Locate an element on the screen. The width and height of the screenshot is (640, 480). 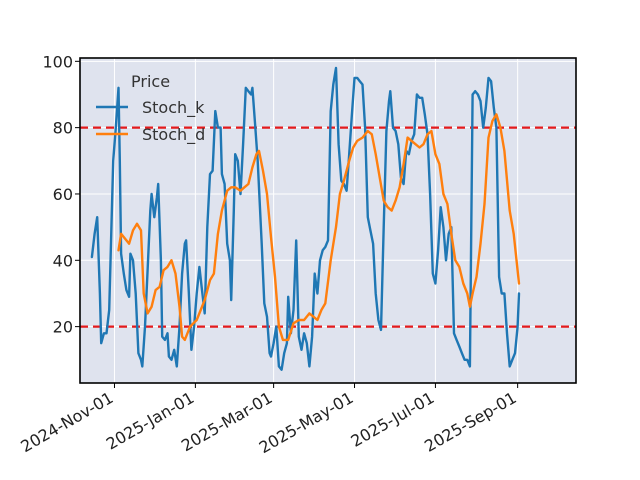
y-tick-label: 80 is located at coordinates (63, 128).